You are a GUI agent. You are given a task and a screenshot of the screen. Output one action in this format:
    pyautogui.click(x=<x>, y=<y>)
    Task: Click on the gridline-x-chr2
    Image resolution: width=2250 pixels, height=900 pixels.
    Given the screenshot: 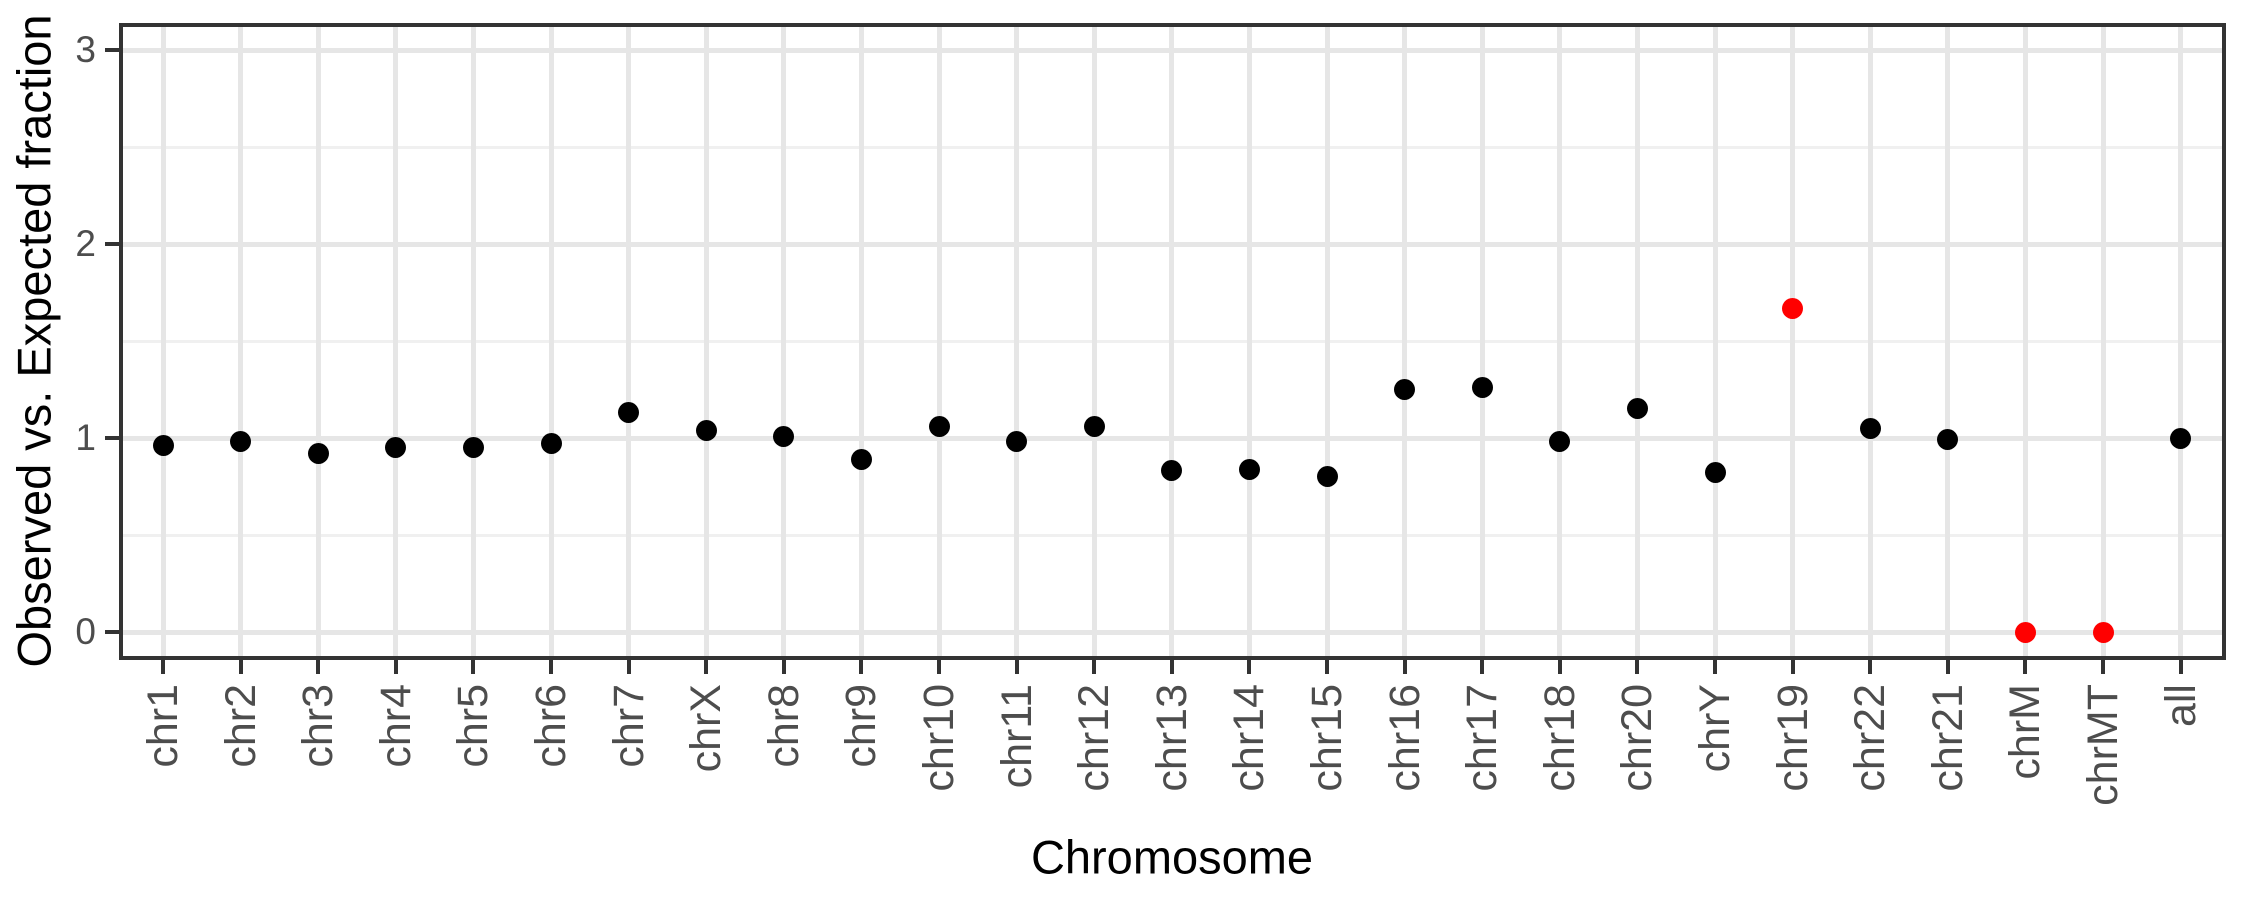 What is the action you would take?
    pyautogui.click(x=241, y=341)
    